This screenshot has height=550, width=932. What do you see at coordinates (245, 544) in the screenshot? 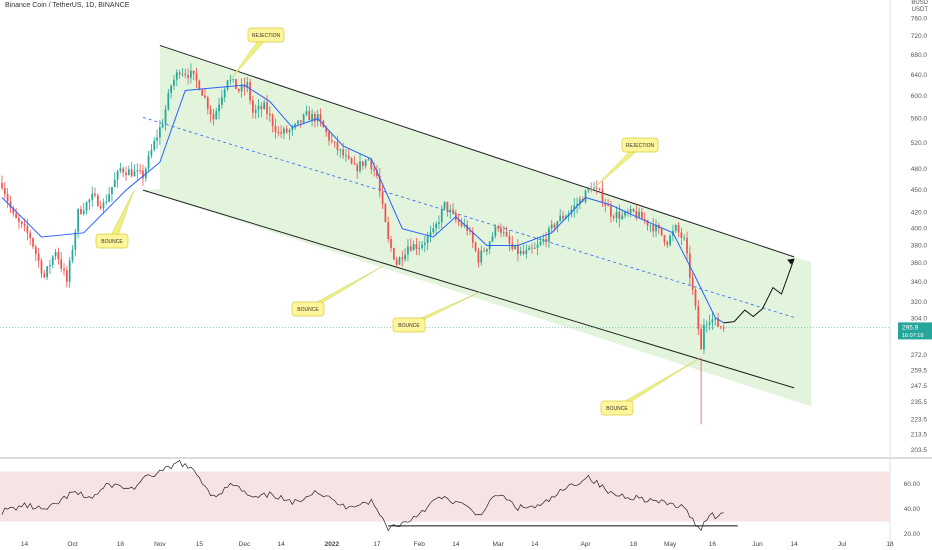
I see `time-tick-label: Dec` at bounding box center [245, 544].